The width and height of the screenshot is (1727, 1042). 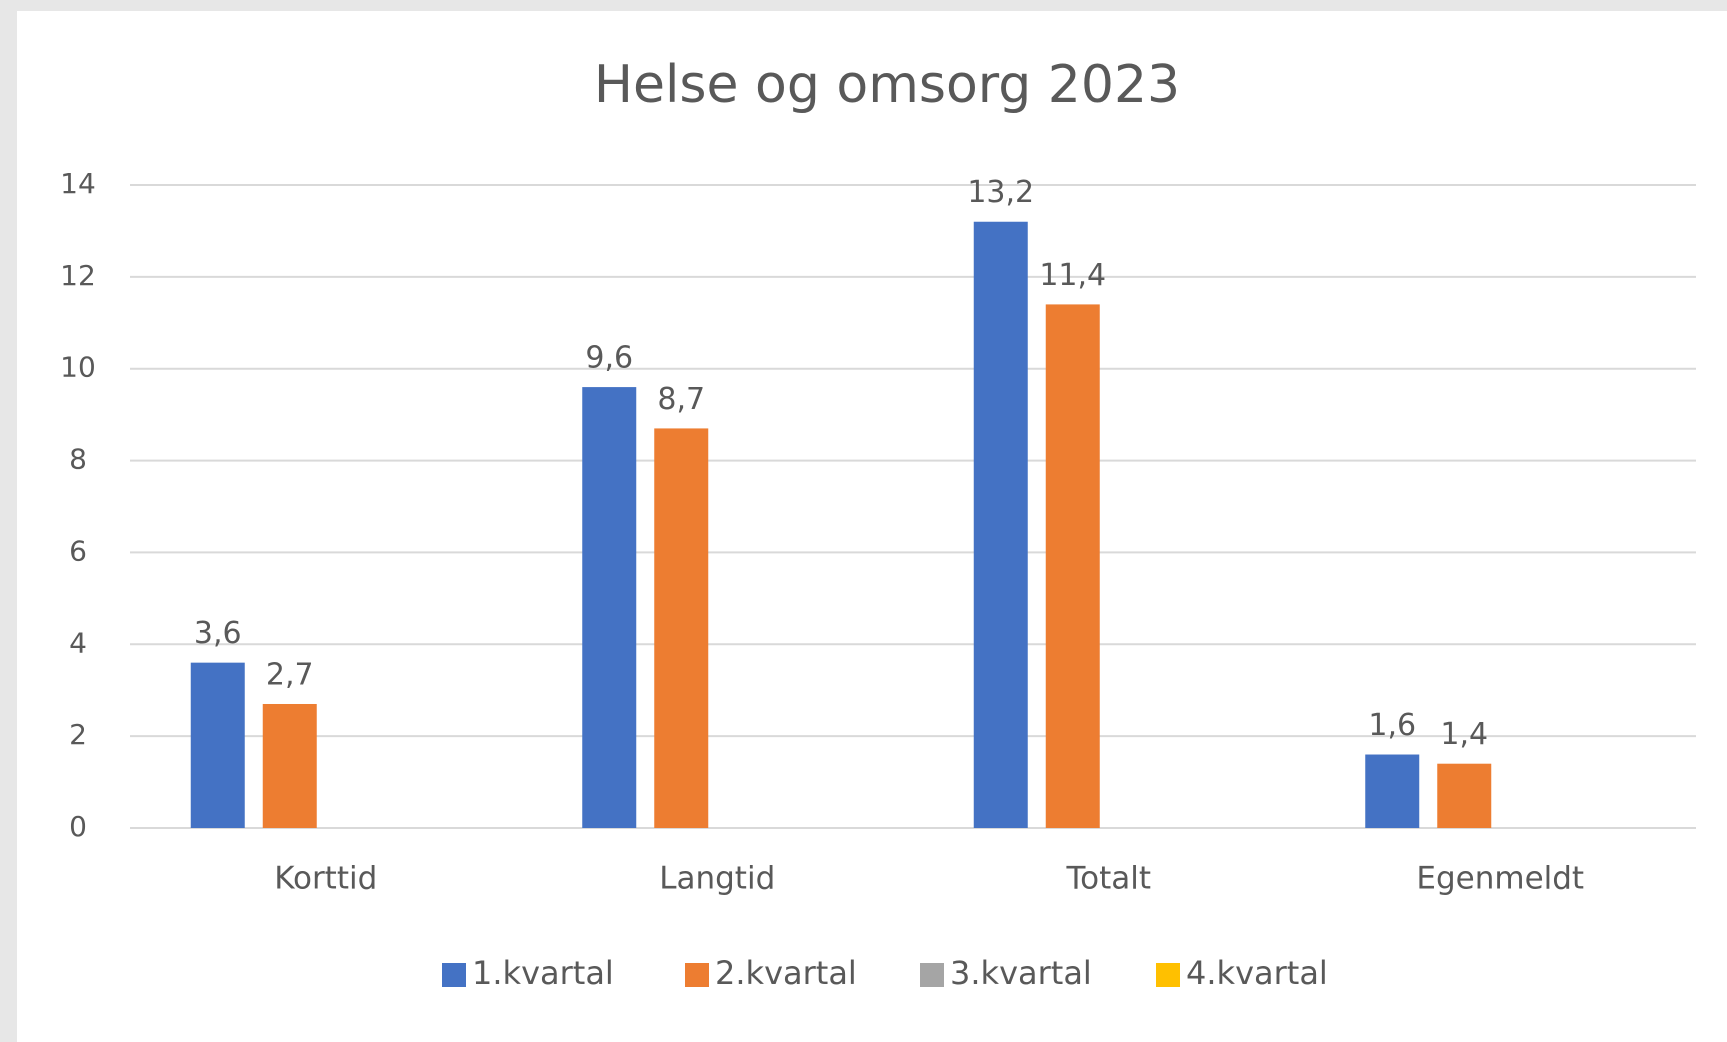 What do you see at coordinates (78, 459) in the screenshot?
I see `y-tick-label: 8` at bounding box center [78, 459].